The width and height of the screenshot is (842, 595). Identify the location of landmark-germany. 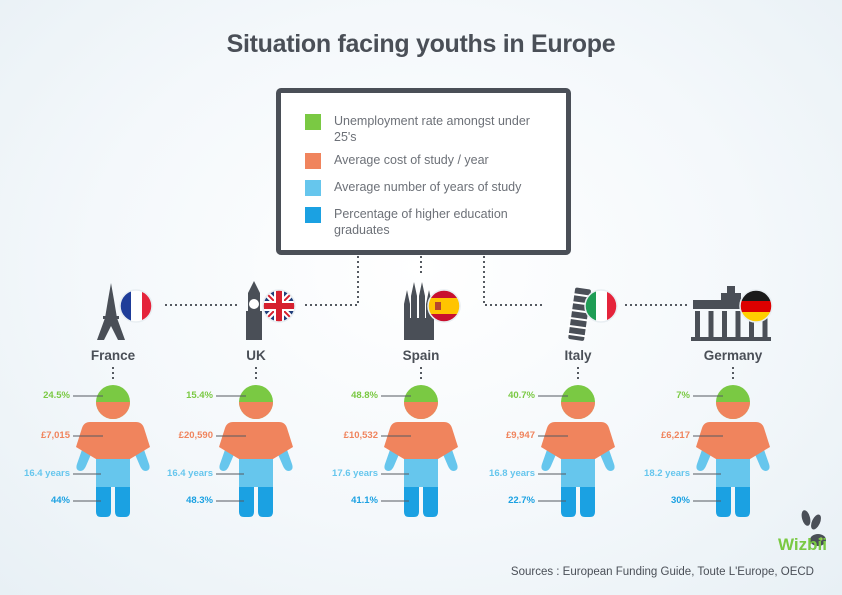
(732, 313).